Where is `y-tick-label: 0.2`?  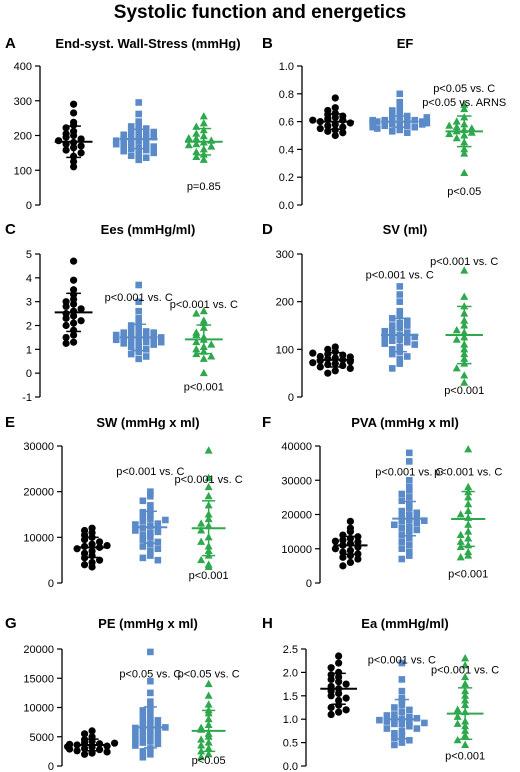
y-tick-label: 0.2 is located at coordinates (286, 178).